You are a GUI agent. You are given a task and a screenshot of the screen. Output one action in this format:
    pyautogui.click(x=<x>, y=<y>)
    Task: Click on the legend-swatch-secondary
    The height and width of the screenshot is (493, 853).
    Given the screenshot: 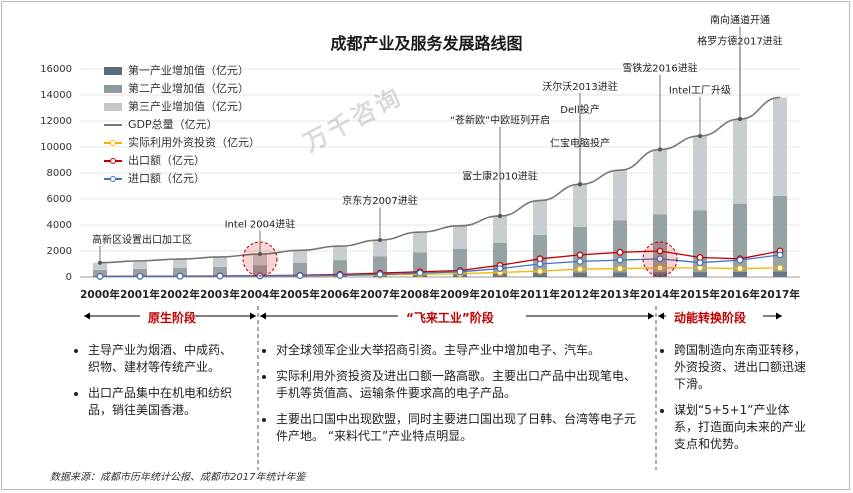 What is the action you would take?
    pyautogui.click(x=113, y=89)
    